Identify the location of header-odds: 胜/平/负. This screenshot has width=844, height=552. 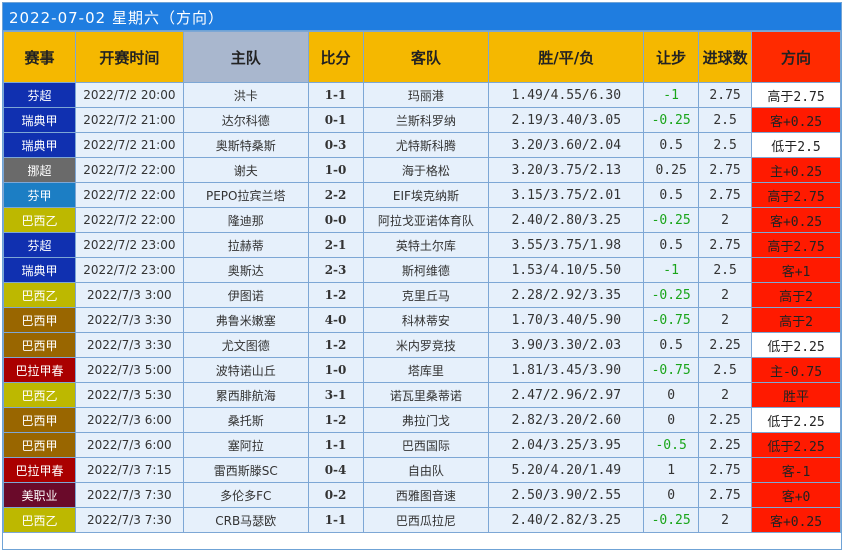
(566, 57).